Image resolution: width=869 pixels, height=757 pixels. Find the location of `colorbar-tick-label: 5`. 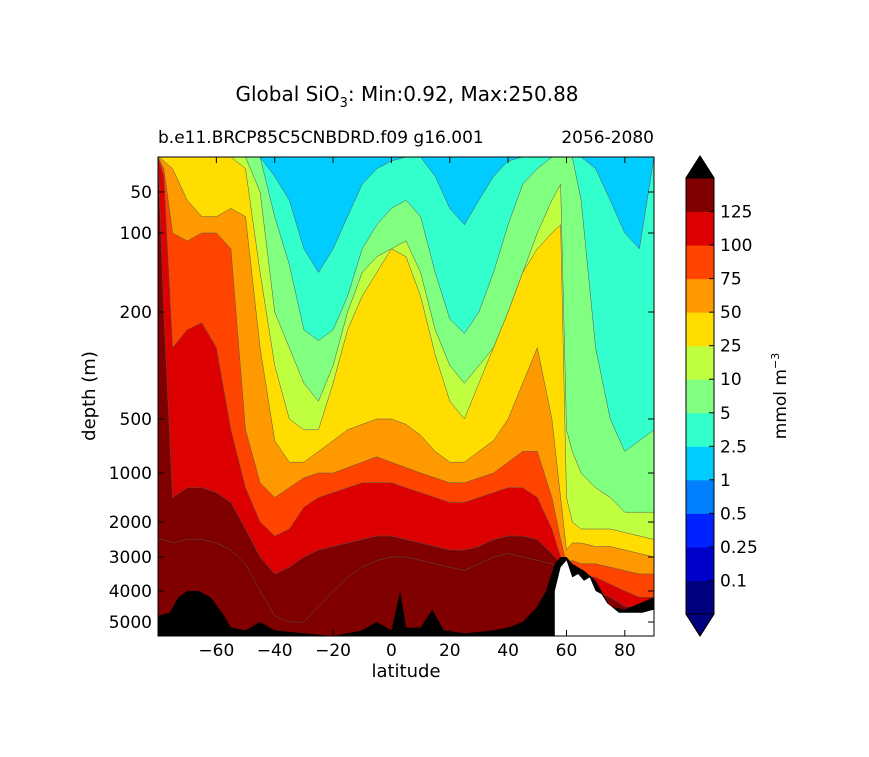

colorbar-tick-label: 5 is located at coordinates (725, 414).